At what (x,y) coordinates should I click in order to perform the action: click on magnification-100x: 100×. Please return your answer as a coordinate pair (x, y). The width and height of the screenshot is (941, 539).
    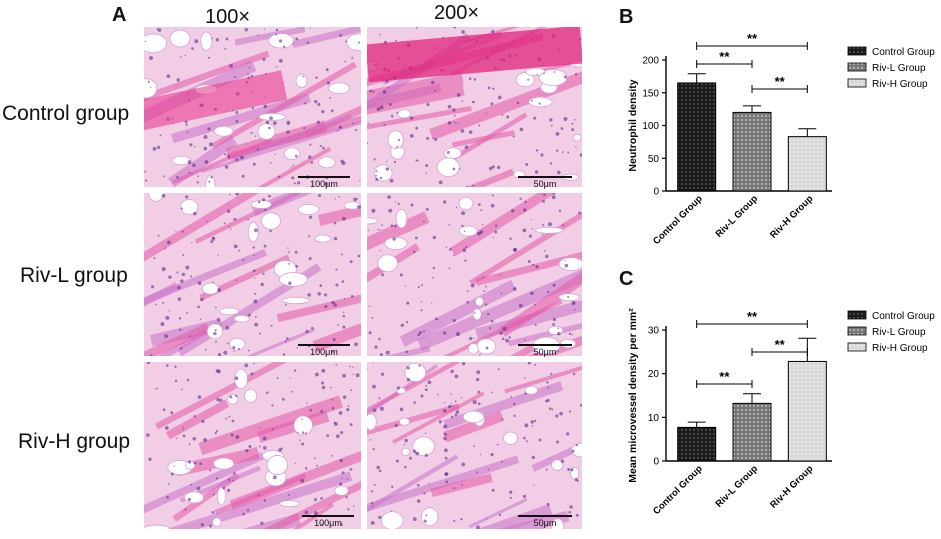
    Looking at the image, I should click on (228, 17).